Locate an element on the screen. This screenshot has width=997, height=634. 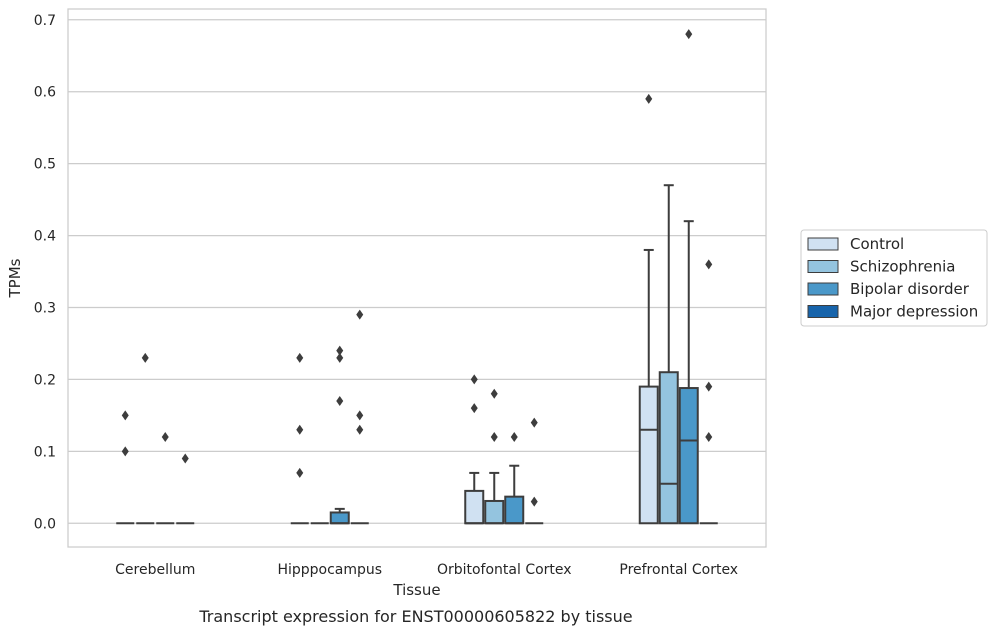
x-axis-title: Tissue is located at coordinates (416, 590).